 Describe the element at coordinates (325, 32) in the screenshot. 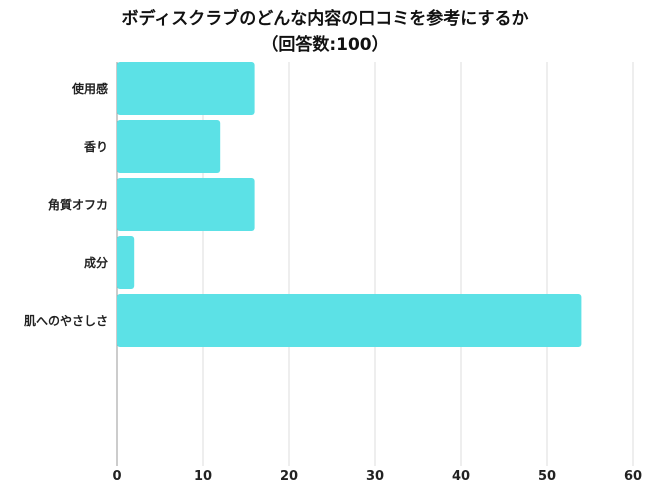

I see `chart-title: ボディスクラブのどんな内容の口コミを参考にするか （回答数:100）` at that location.